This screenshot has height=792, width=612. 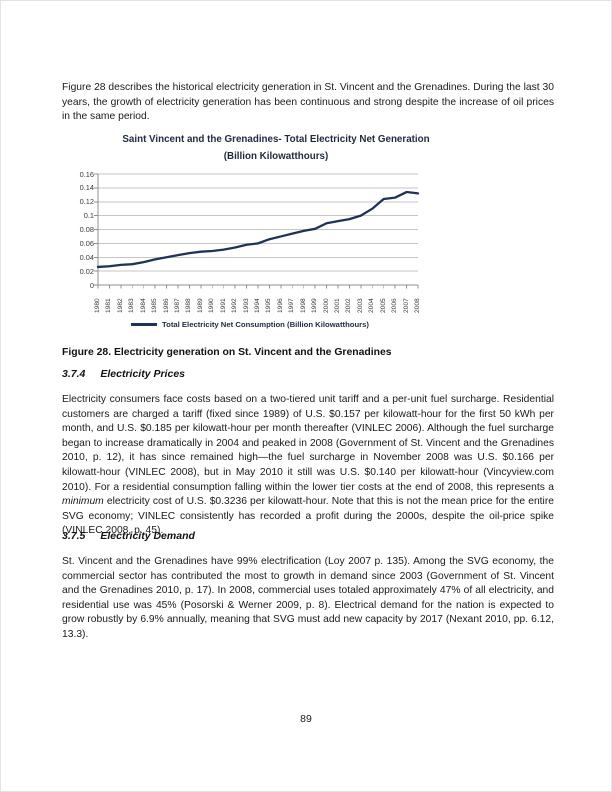 I want to click on x-axis-label: 2004, so click(x=372, y=305).